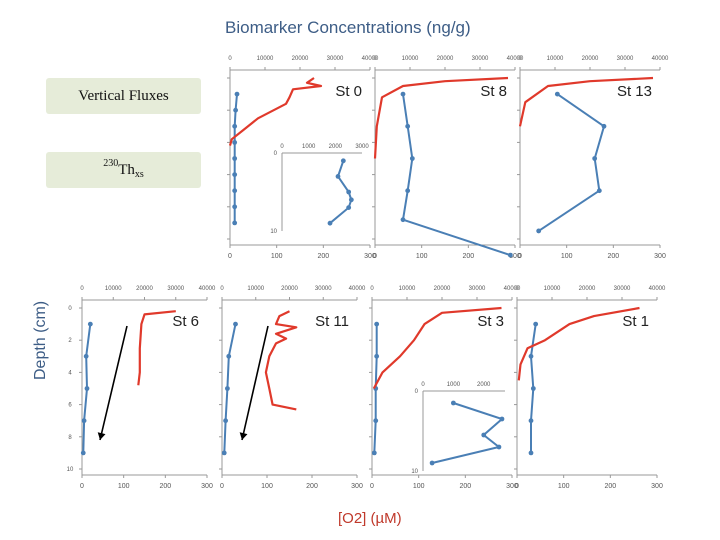  What do you see at coordinates (70, 309) in the screenshot?
I see `y-tick-label: 0` at bounding box center [70, 309].